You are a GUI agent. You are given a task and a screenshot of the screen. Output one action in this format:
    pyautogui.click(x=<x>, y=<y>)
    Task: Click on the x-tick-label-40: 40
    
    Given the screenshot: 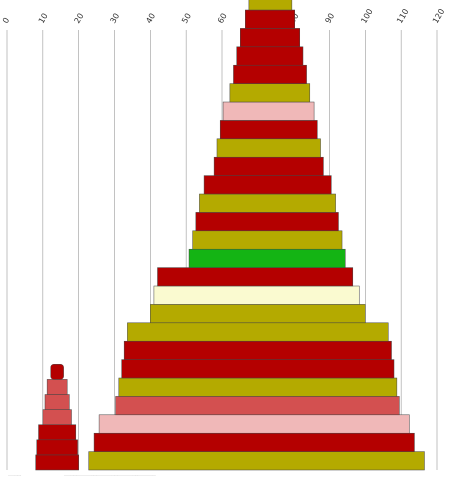 What is the action you would take?
    pyautogui.click(x=150, y=18)
    